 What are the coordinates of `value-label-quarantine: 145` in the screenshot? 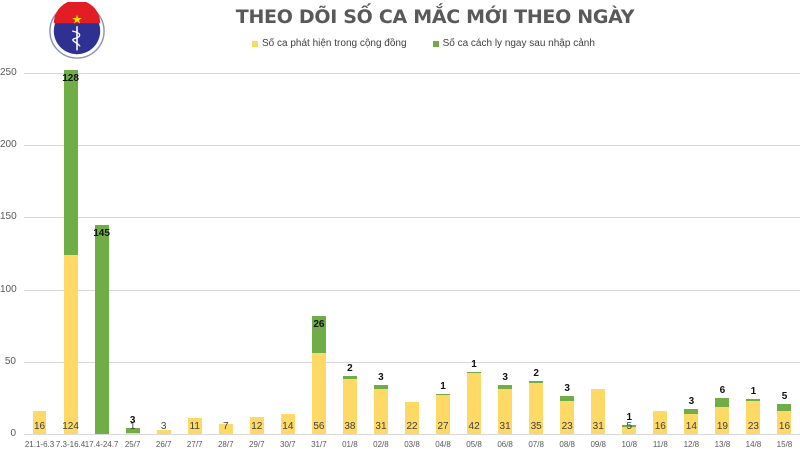 It's located at (101, 233).